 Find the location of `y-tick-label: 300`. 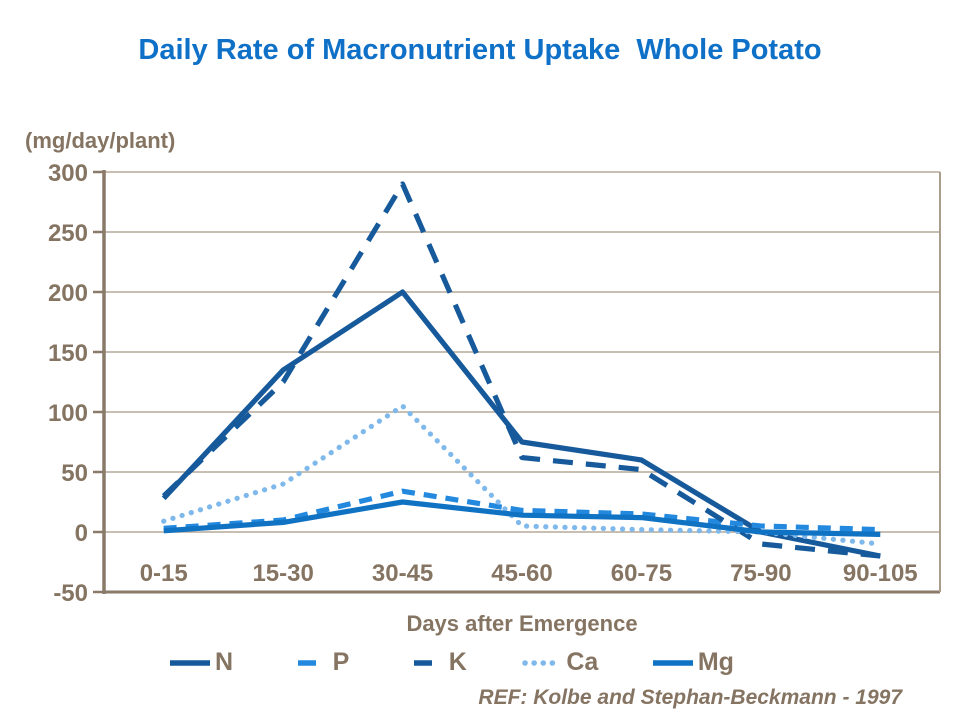

y-tick-label: 300 is located at coordinates (68, 173).